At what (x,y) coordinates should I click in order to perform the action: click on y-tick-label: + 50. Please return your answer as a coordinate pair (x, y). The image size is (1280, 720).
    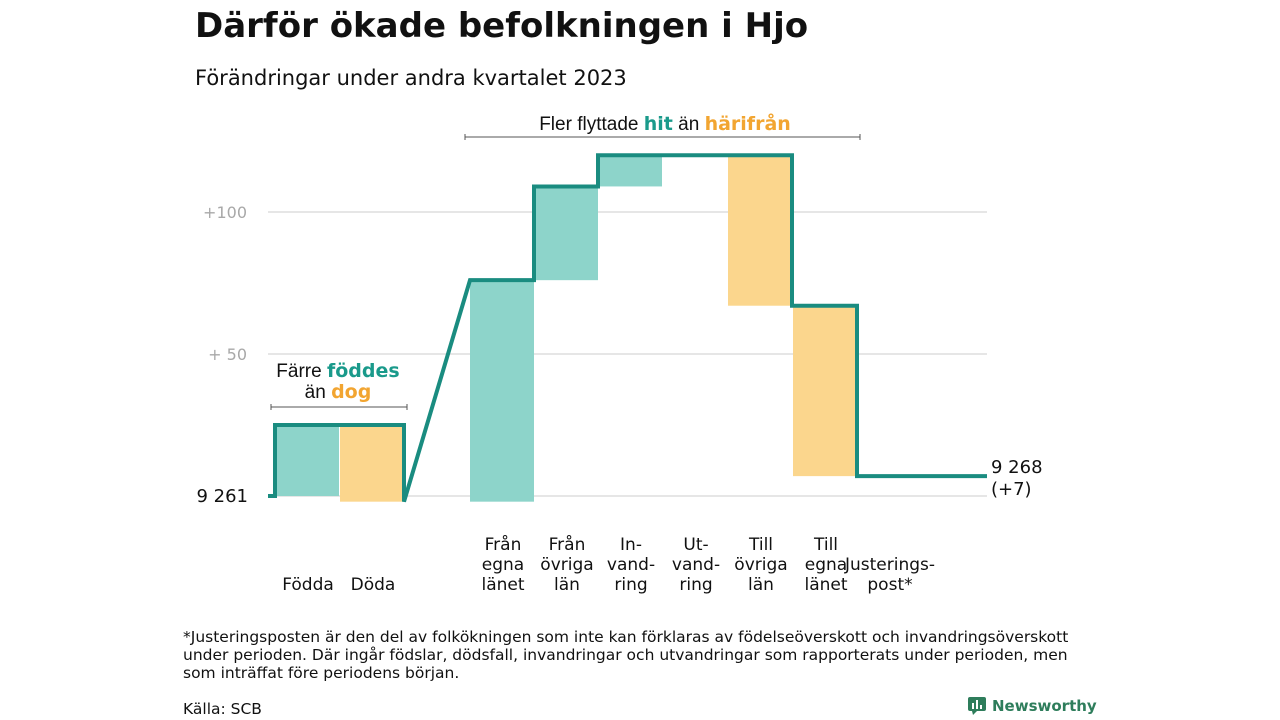
    Looking at the image, I should click on (227, 354).